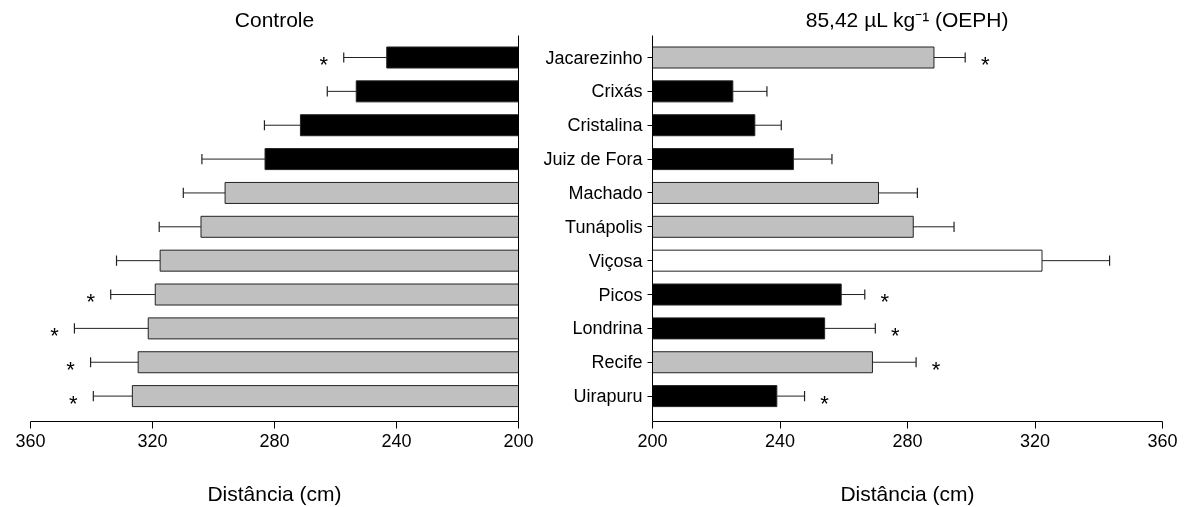  Describe the element at coordinates (593, 159) in the screenshot. I see `y-tick-label: Juiz de Fora` at that location.